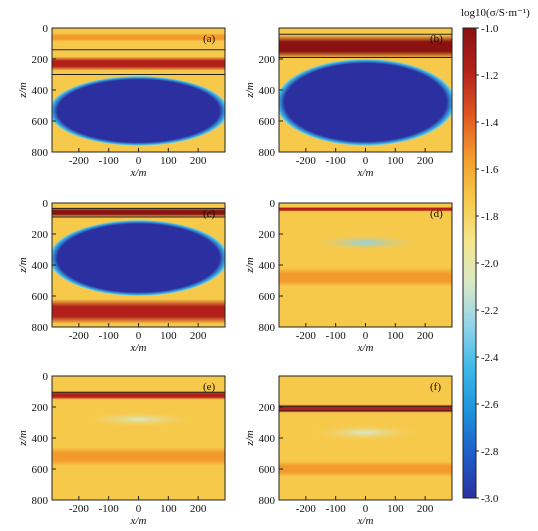  Describe the element at coordinates (490, 405) in the screenshot. I see `colorbar-tick-label: -2.6` at that location.